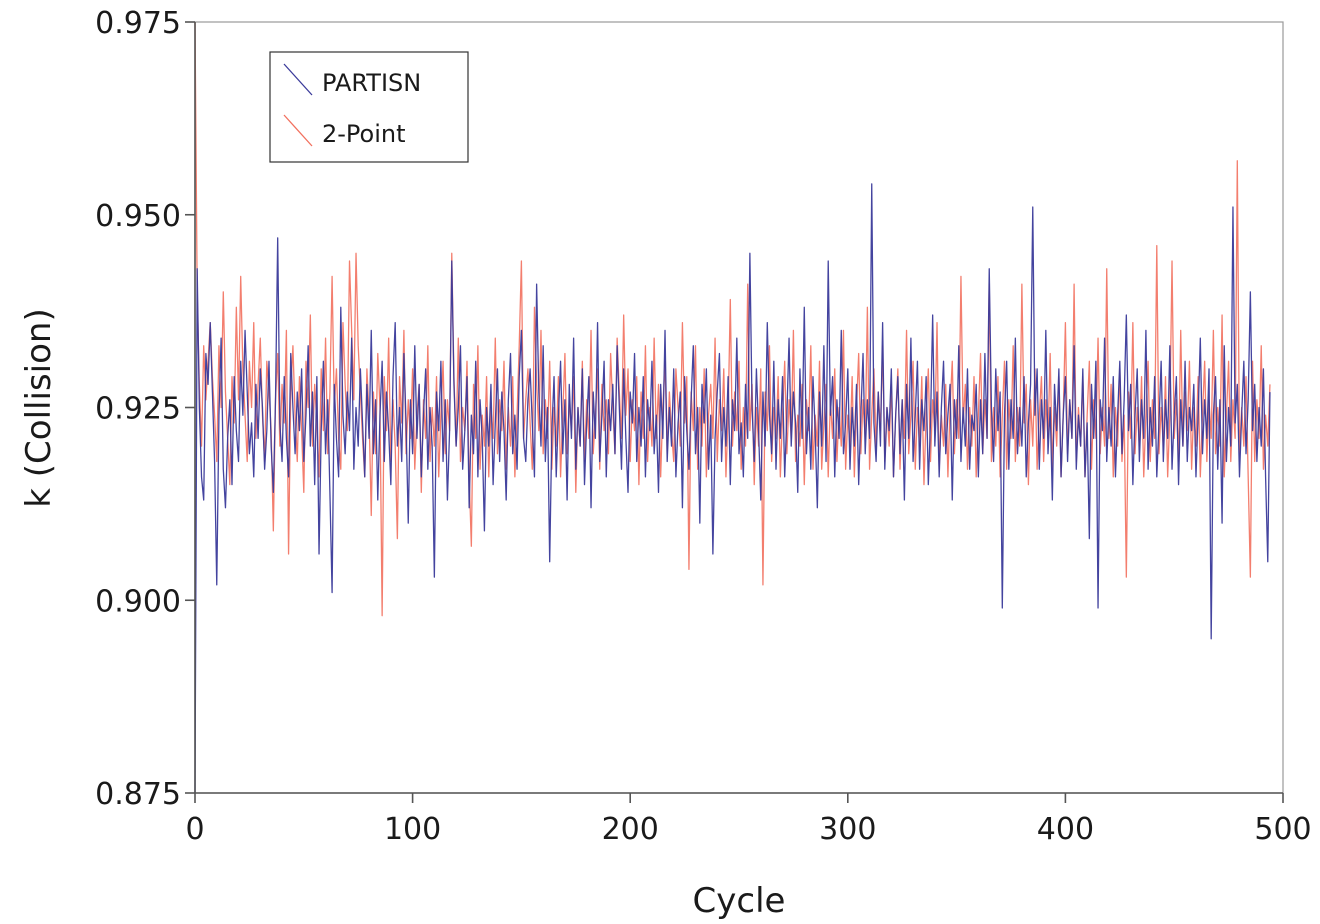 This screenshot has width=1320, height=924. I want to click on legend-label-2-point: 2-Point, so click(364, 134).